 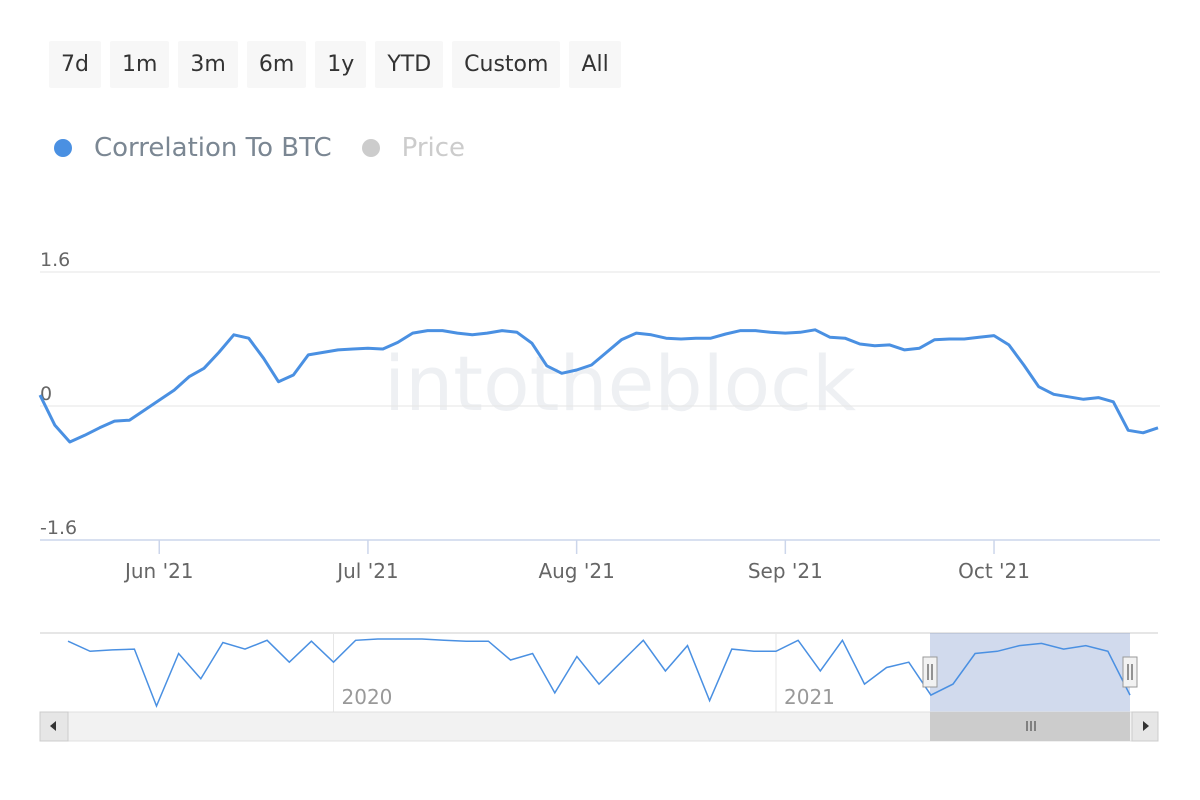 What do you see at coordinates (595, 64) in the screenshot?
I see `range-button: All` at bounding box center [595, 64].